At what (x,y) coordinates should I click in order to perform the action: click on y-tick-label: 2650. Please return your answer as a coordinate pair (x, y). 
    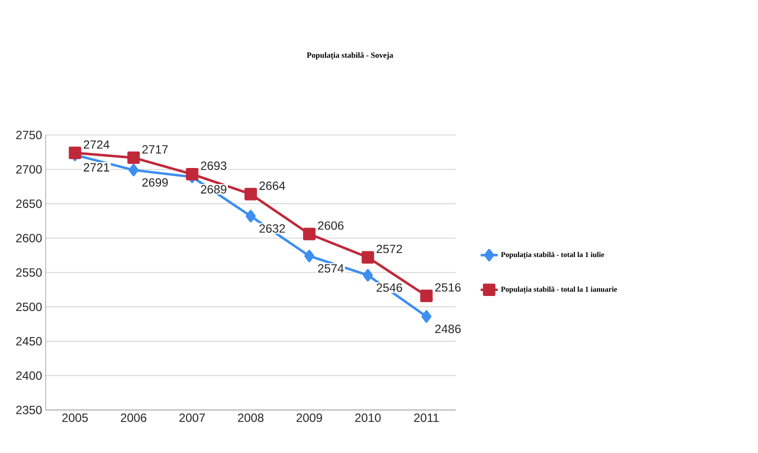
    Looking at the image, I should click on (29, 204).